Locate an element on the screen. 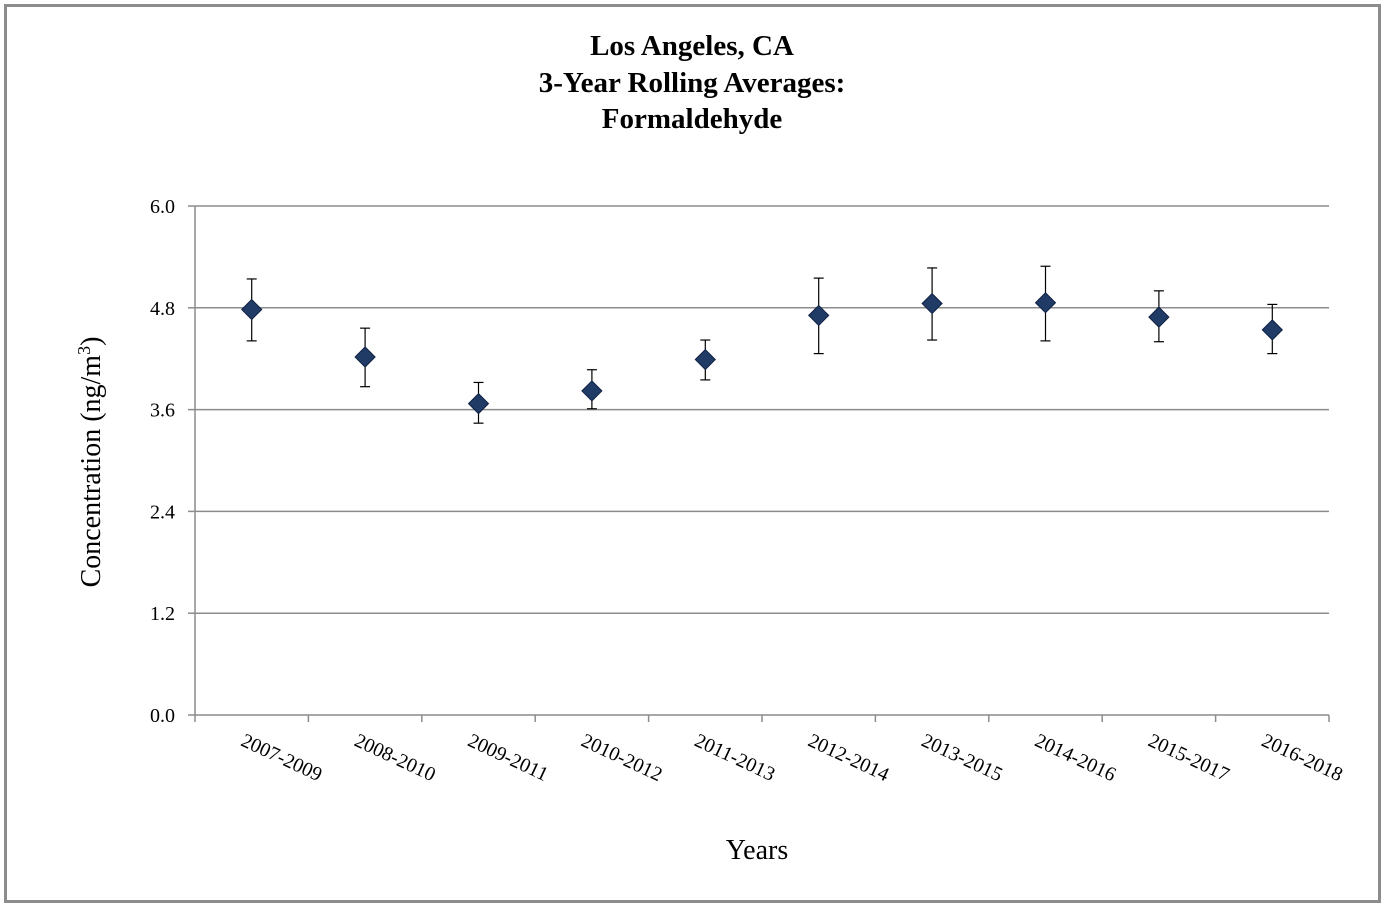 Image resolution: width=1381 pixels, height=903 pixels. x-tick-label: 2013-2015 is located at coordinates (962, 758).